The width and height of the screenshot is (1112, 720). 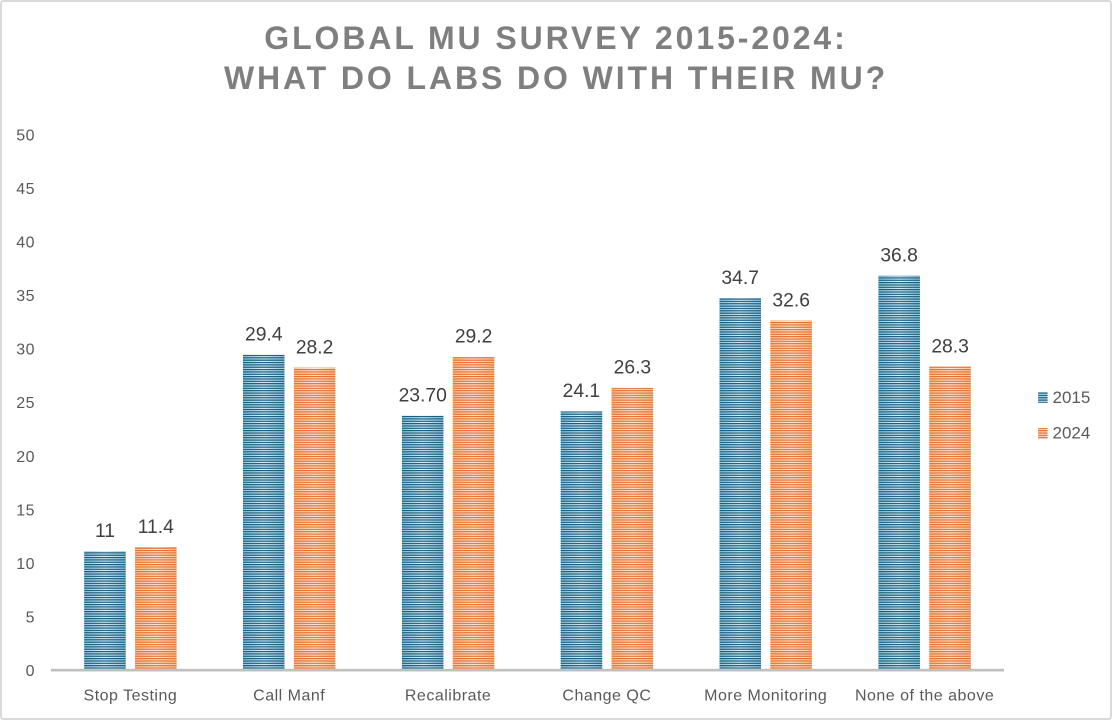 What do you see at coordinates (25, 296) in the screenshot?
I see `svg-text: 35` at bounding box center [25, 296].